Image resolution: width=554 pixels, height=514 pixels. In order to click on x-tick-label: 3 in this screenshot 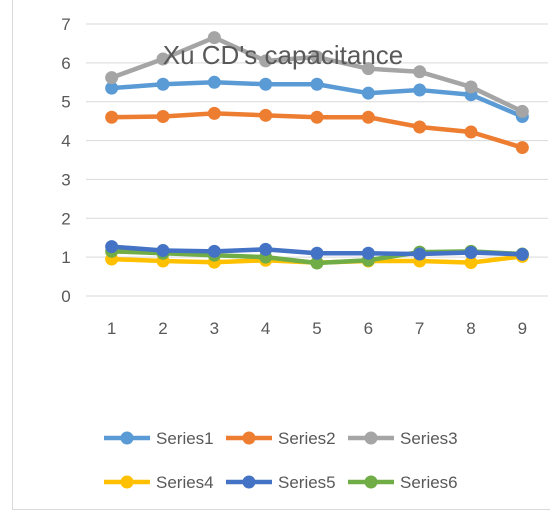, I will do `click(214, 328)`.